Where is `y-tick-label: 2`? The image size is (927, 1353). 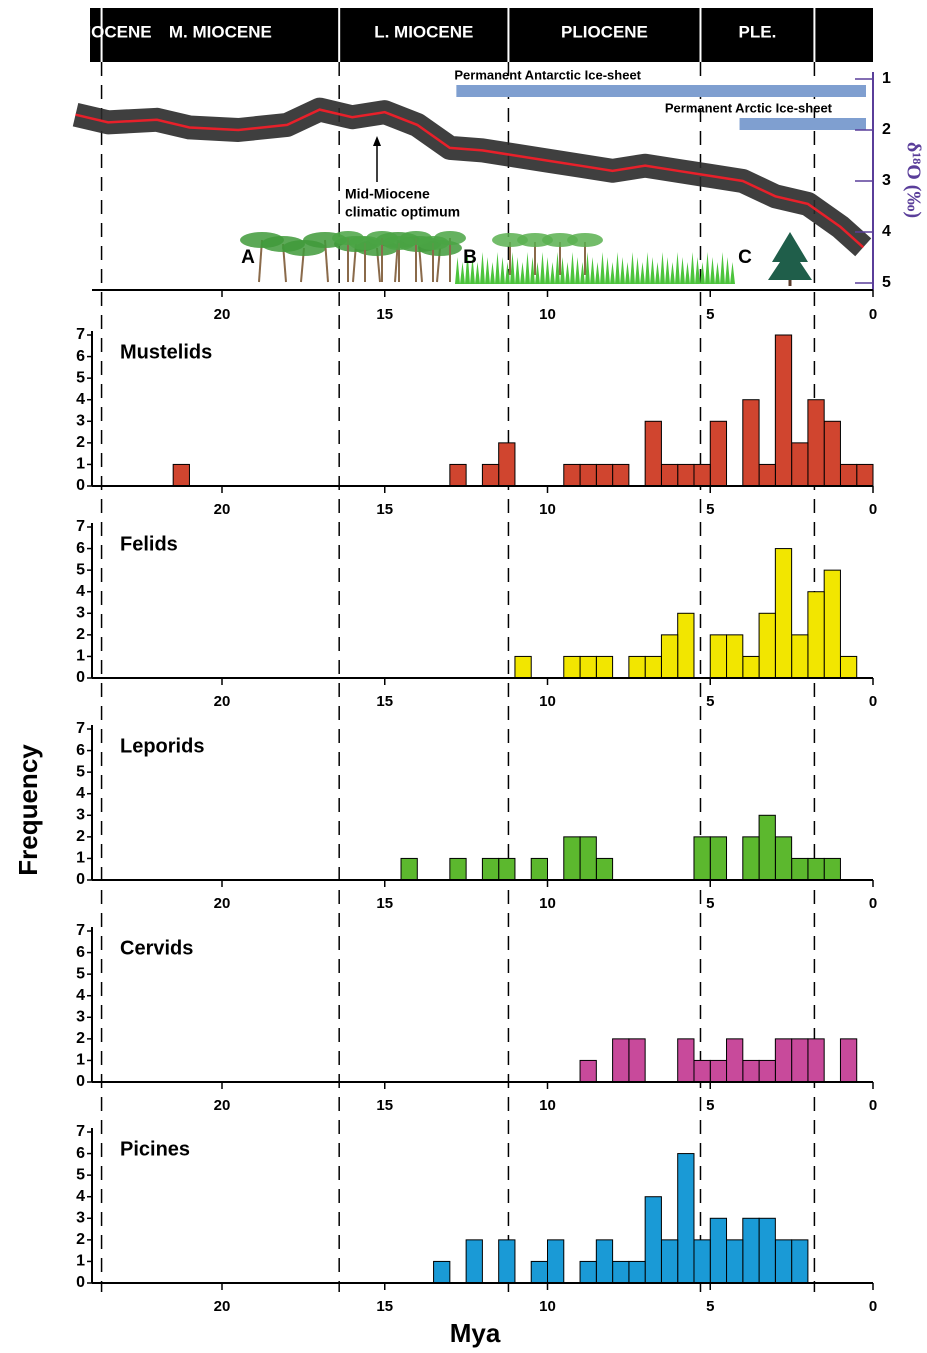
y-tick-label: 2 is located at coordinates (80, 442).